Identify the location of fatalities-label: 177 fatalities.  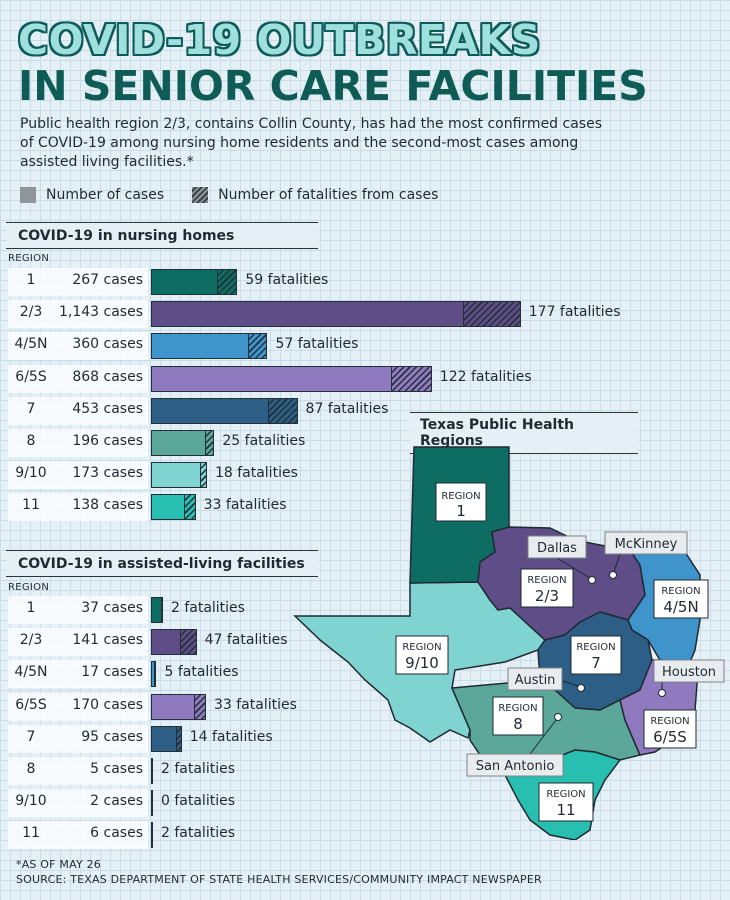
(574, 312).